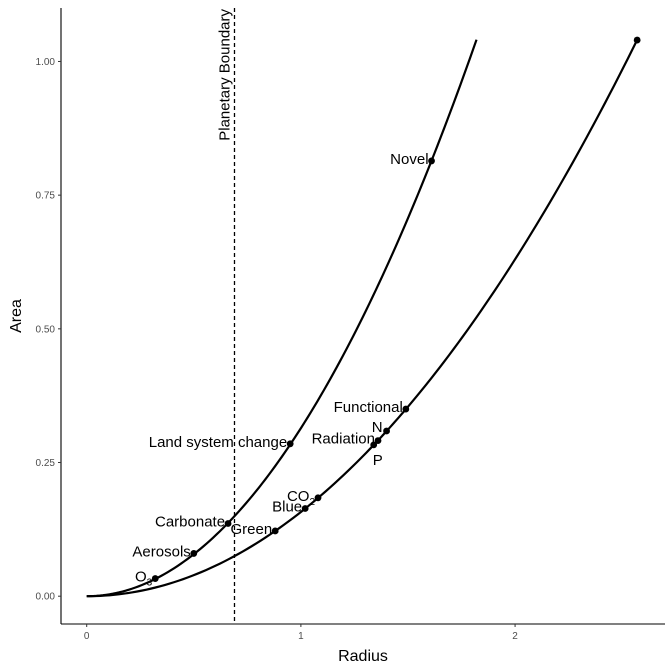 The height and width of the screenshot is (672, 672). Describe the element at coordinates (377, 427) in the screenshot. I see `data-label: N` at that location.